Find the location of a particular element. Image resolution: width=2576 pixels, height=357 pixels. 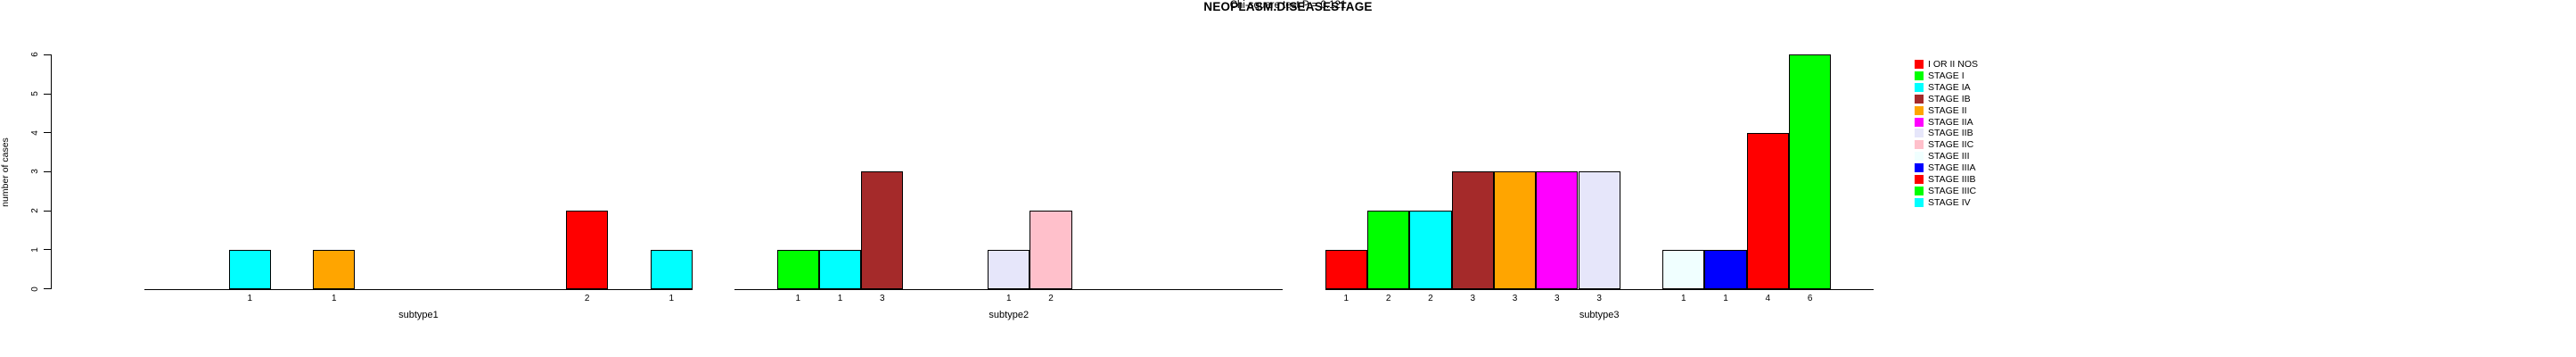

legend-label: STAGE III is located at coordinates (1949, 156).